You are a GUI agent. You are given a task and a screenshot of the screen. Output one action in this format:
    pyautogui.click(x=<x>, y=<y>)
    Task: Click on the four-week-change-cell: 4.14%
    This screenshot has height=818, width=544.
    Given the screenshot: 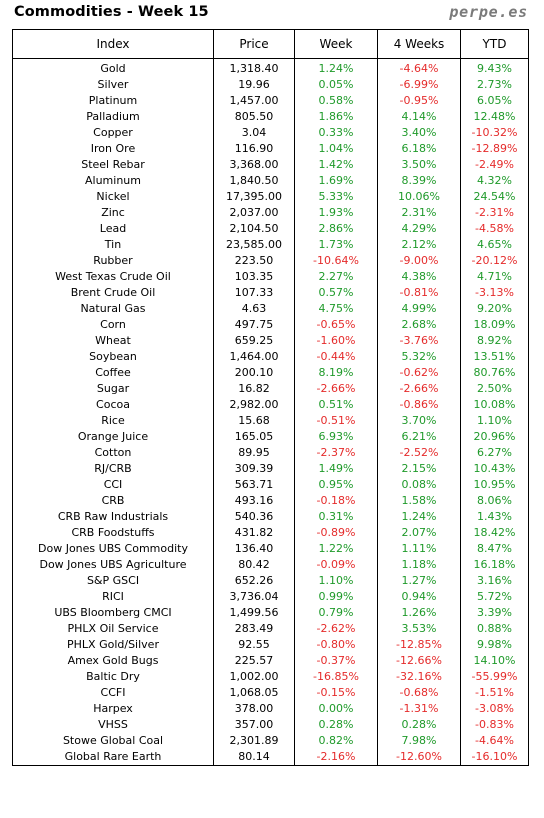 What is the action you would take?
    pyautogui.click(x=419, y=117)
    